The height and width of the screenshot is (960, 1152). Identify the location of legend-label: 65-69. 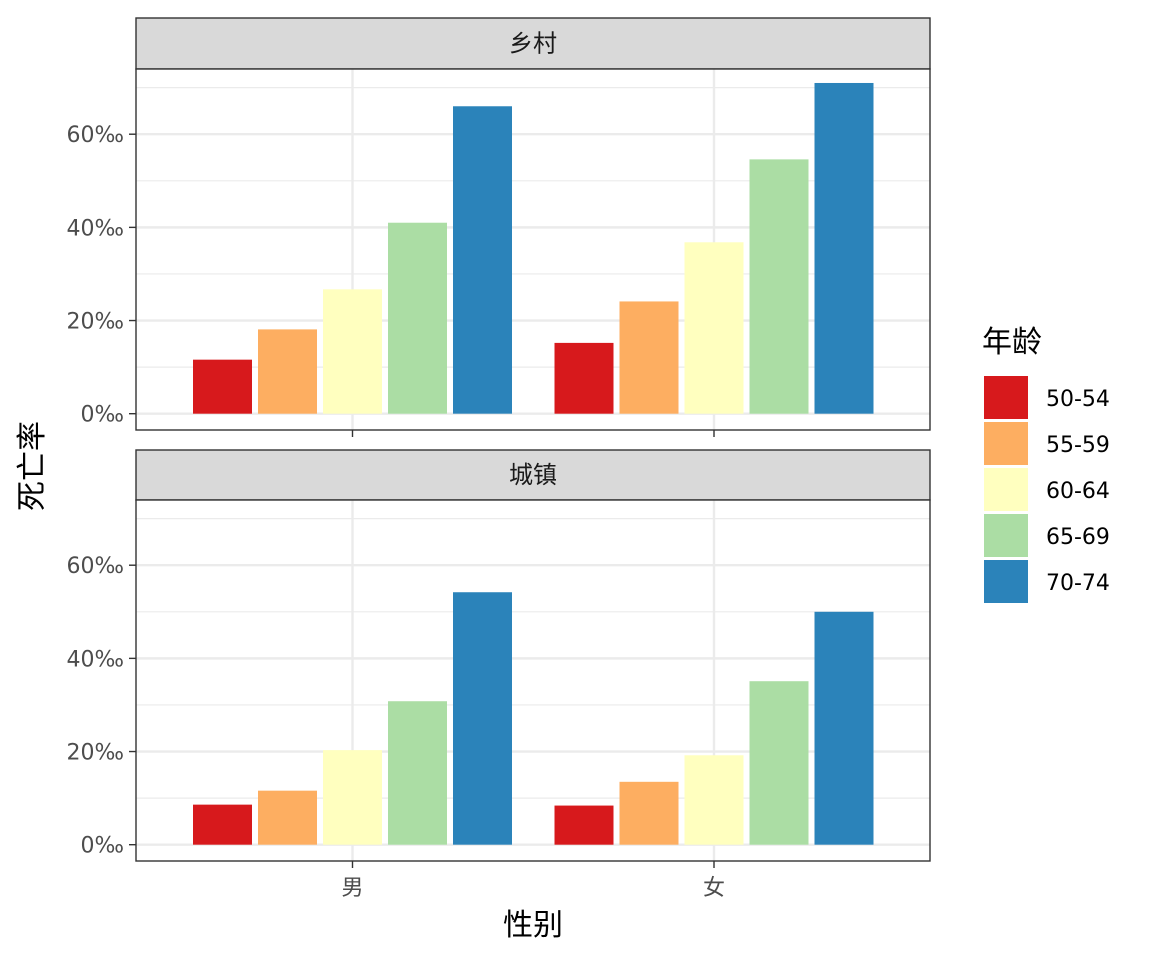
(1078, 537).